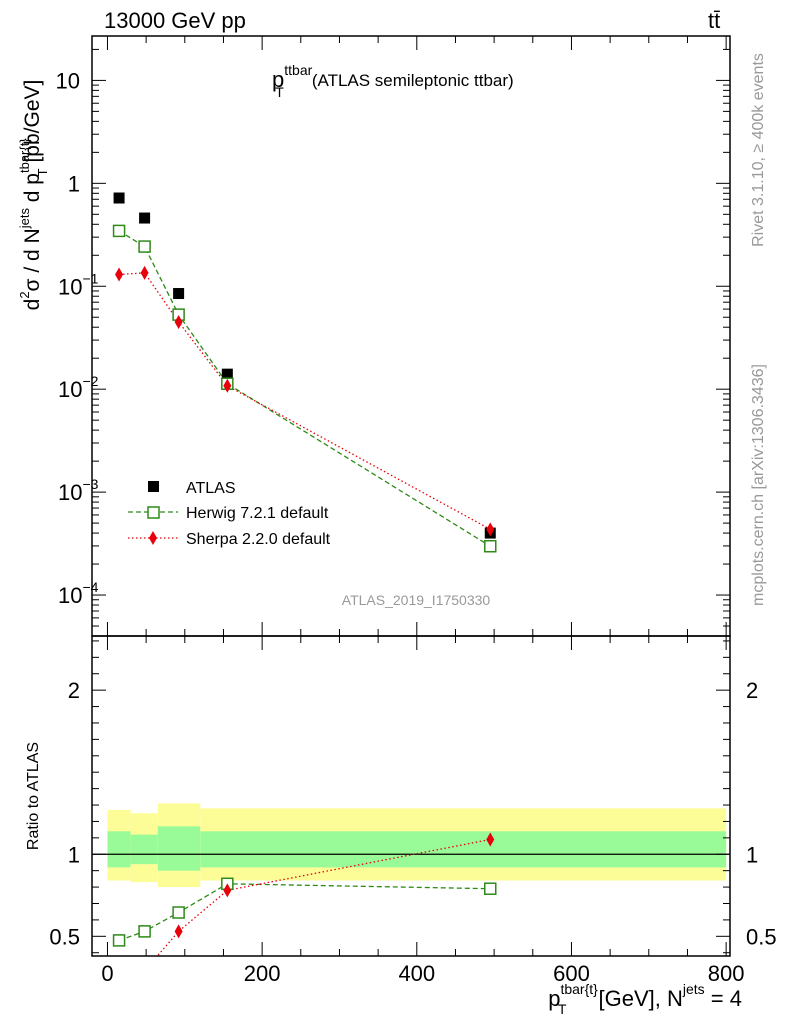 This screenshot has width=786, height=1024. Describe the element at coordinates (761, 936) in the screenshot. I see `ratio-y-tick-label-right: 0.5` at that location.